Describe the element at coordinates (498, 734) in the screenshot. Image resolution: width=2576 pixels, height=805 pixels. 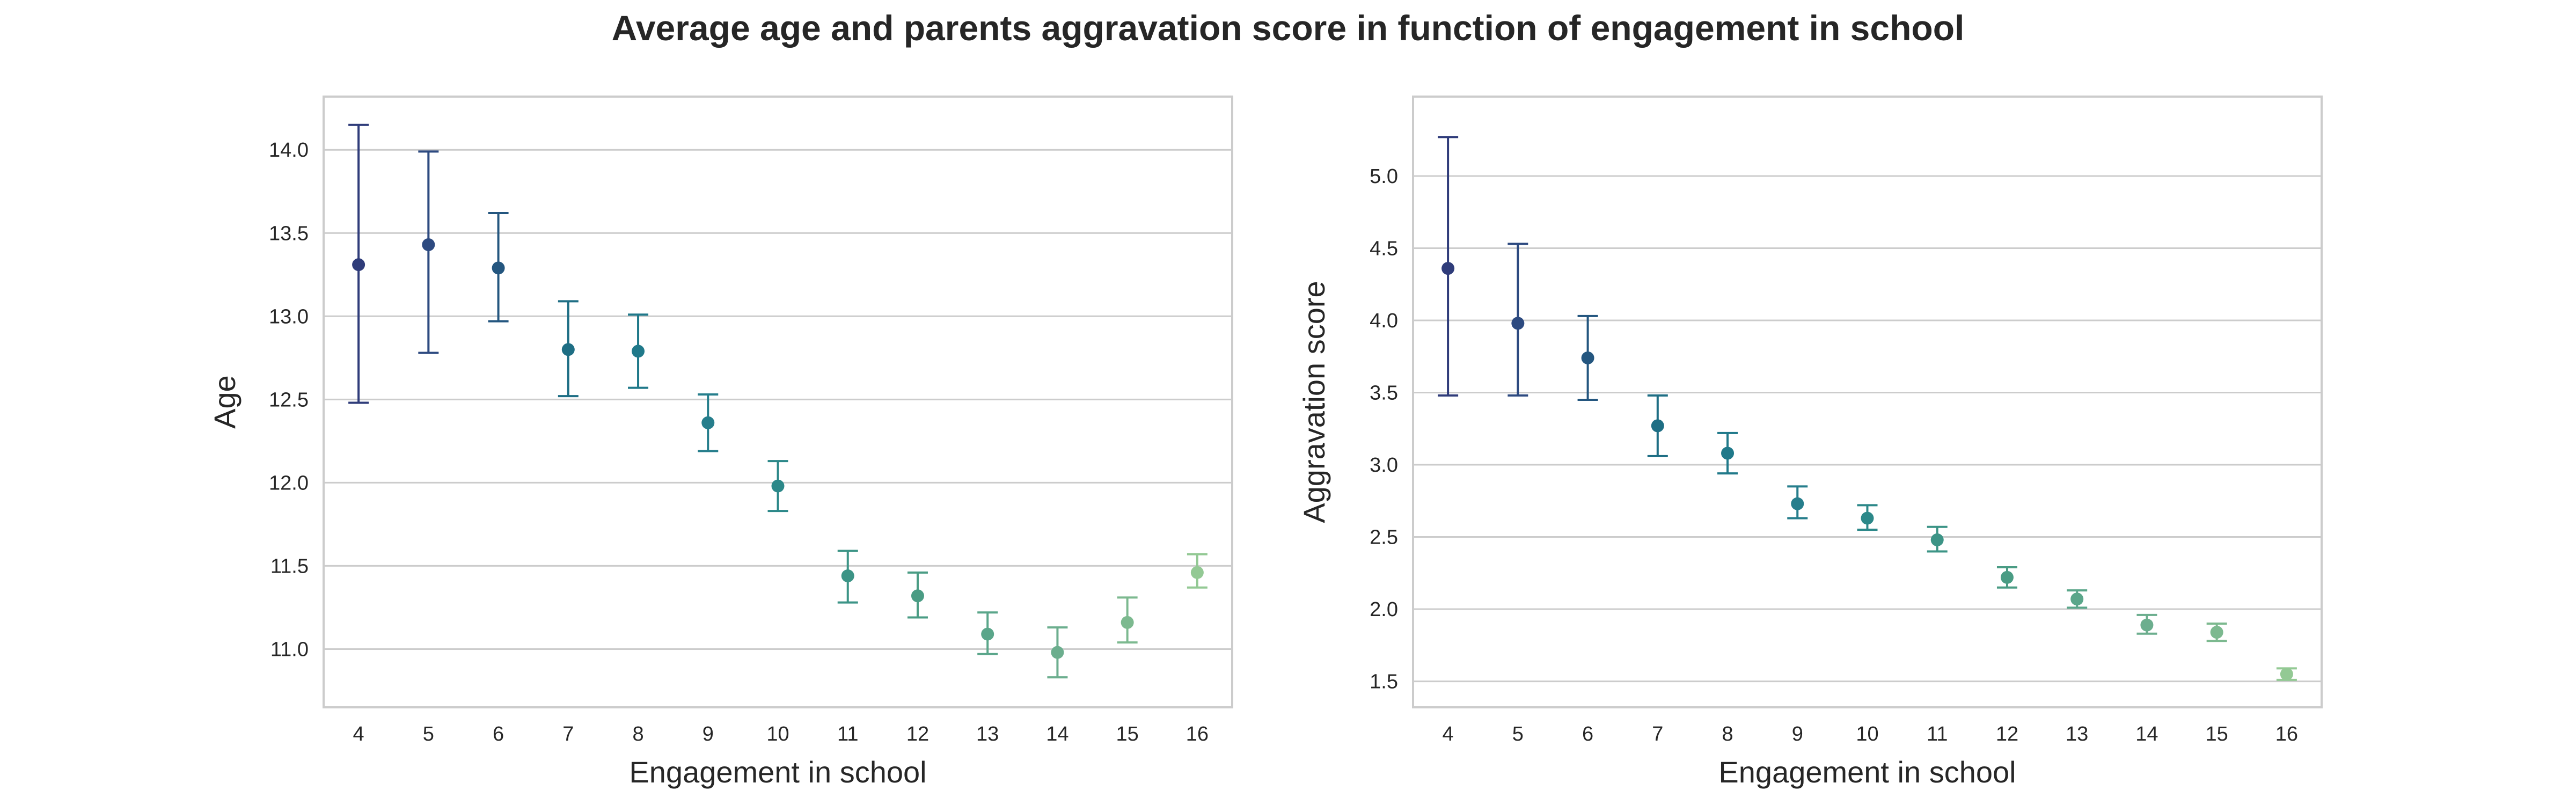
I see `age-xtick-label: 6` at that location.